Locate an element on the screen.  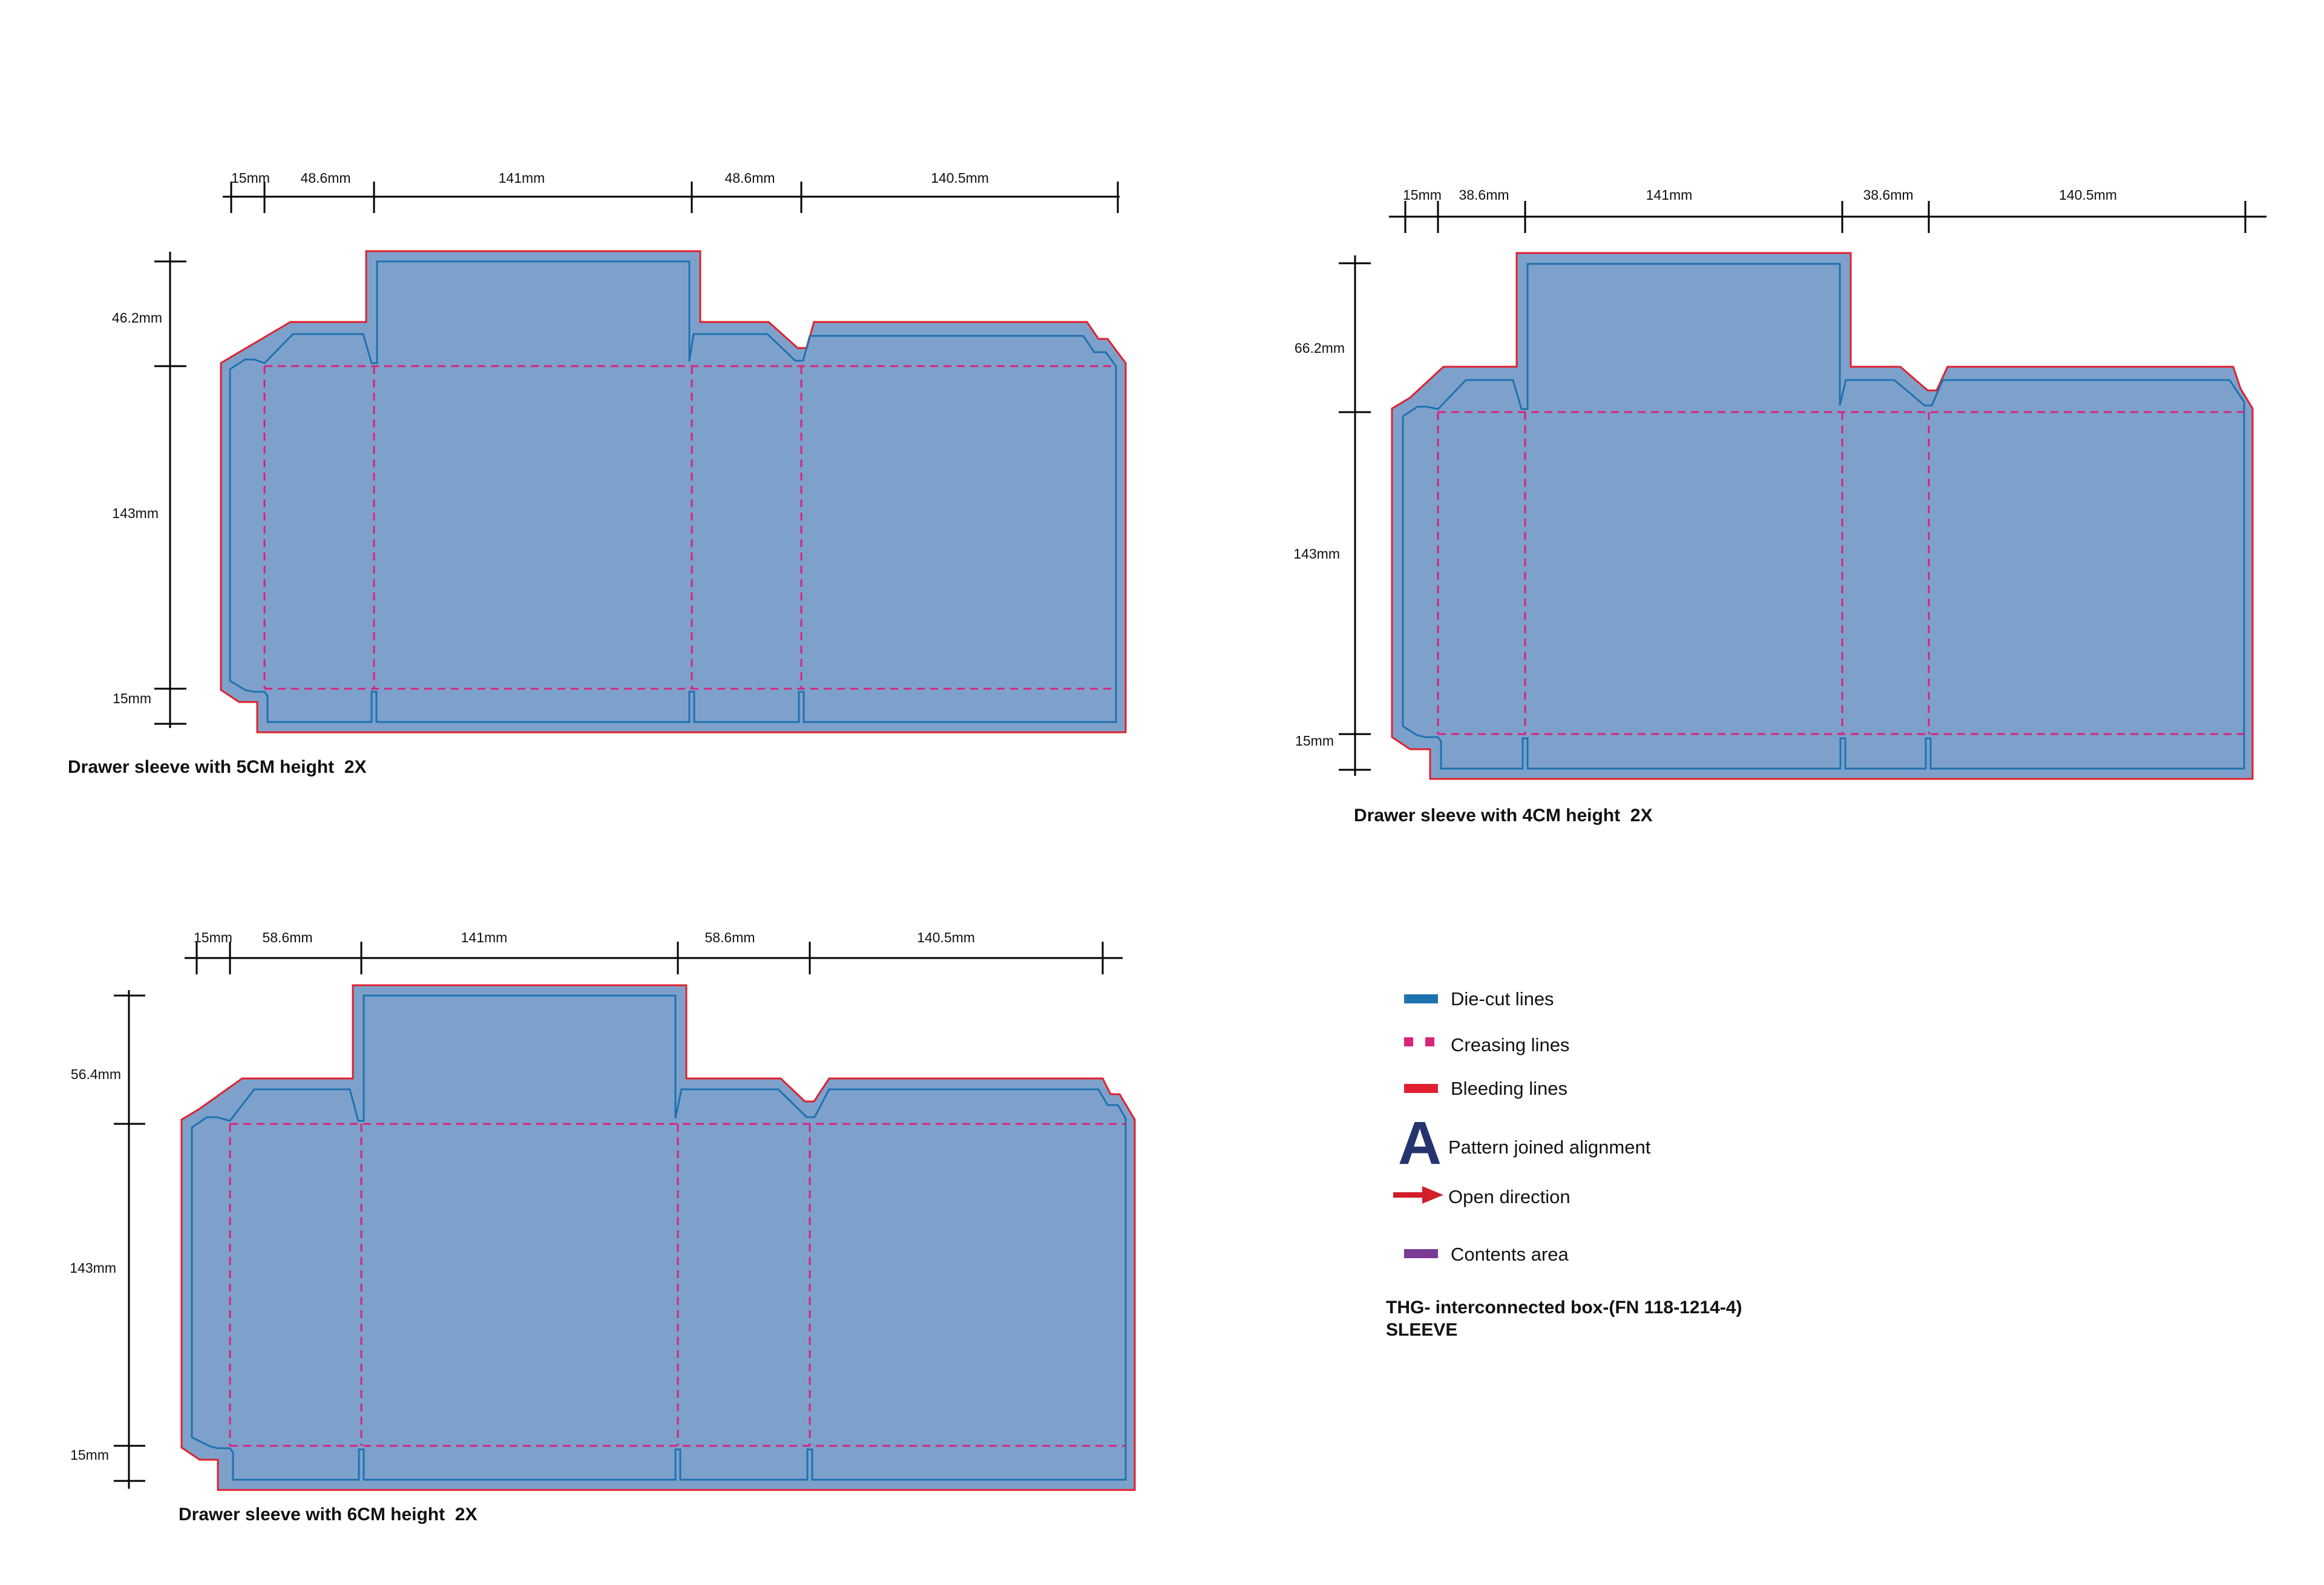
height-label: 46.2mm is located at coordinates (137, 318).